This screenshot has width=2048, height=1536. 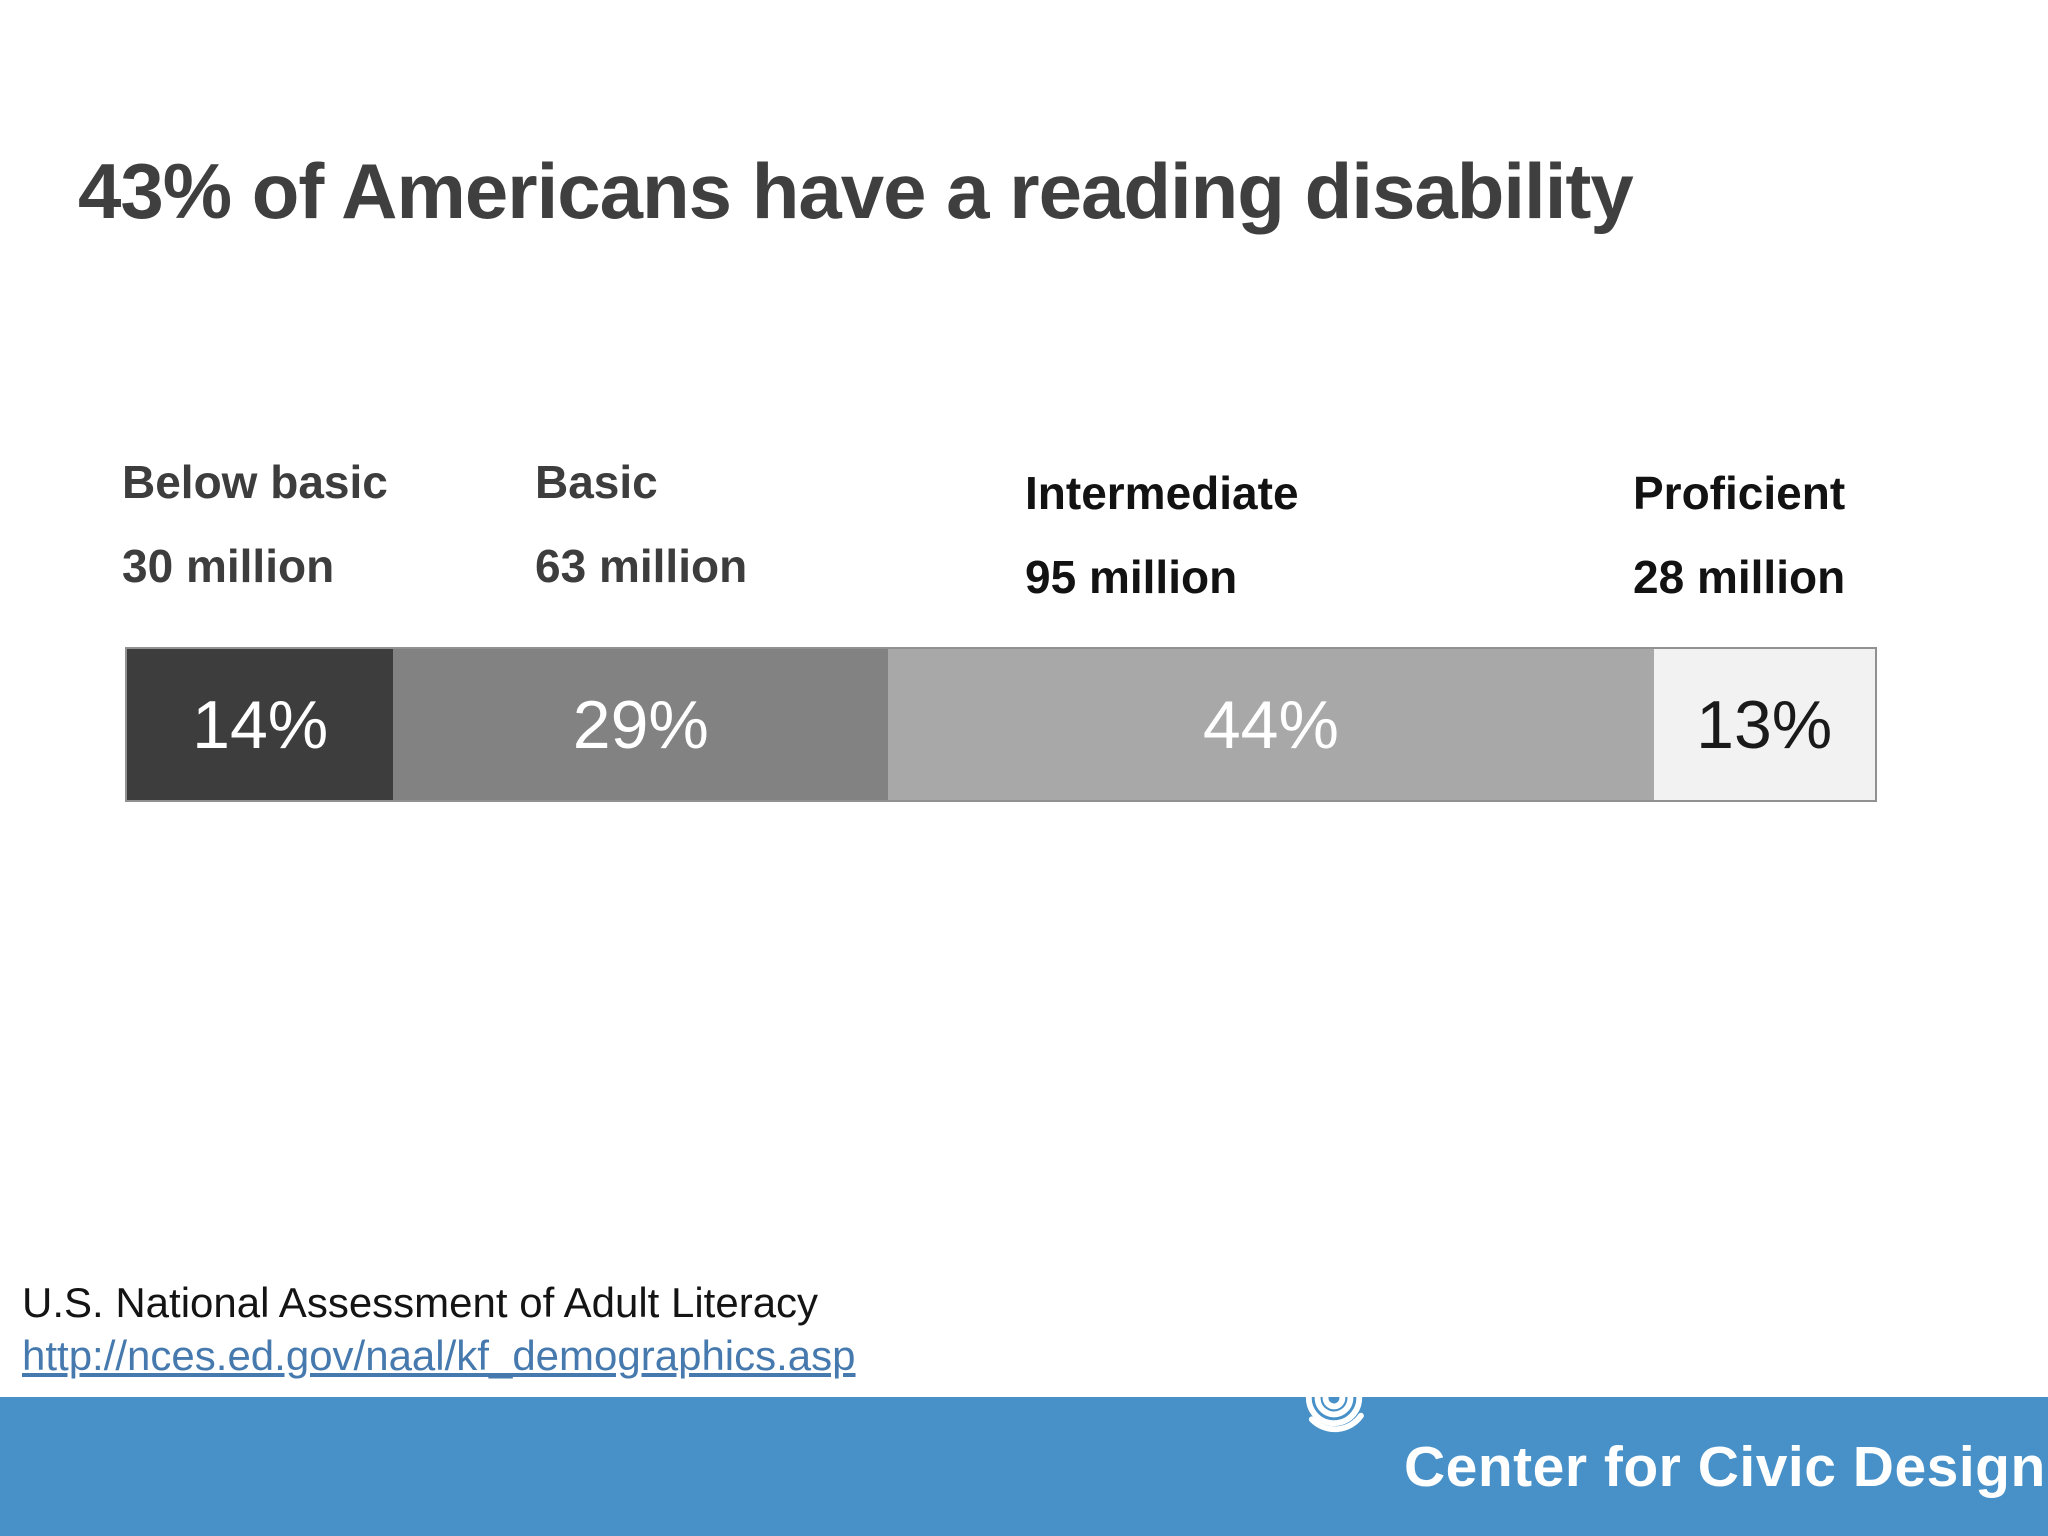 What do you see at coordinates (1024, 1454) in the screenshot?
I see `footer-bar: Center for Civic Design` at bounding box center [1024, 1454].